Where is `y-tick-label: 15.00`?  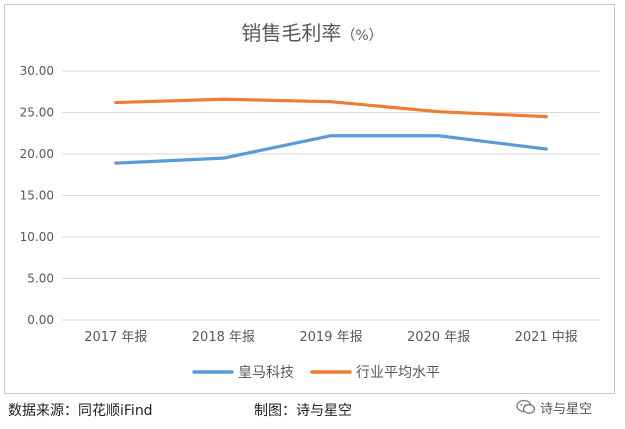
y-tick-label: 15.00 is located at coordinates (37, 196).